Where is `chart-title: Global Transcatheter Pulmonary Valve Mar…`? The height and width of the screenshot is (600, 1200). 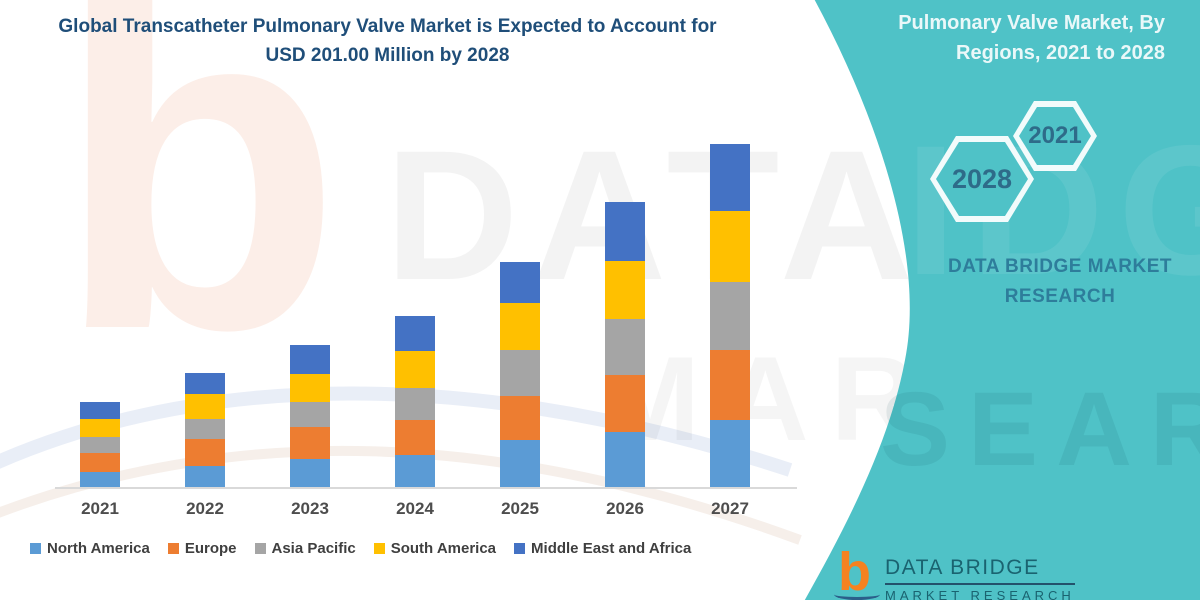
chart-title: Global Transcatheter Pulmonary Valve Mar… is located at coordinates (387, 41).